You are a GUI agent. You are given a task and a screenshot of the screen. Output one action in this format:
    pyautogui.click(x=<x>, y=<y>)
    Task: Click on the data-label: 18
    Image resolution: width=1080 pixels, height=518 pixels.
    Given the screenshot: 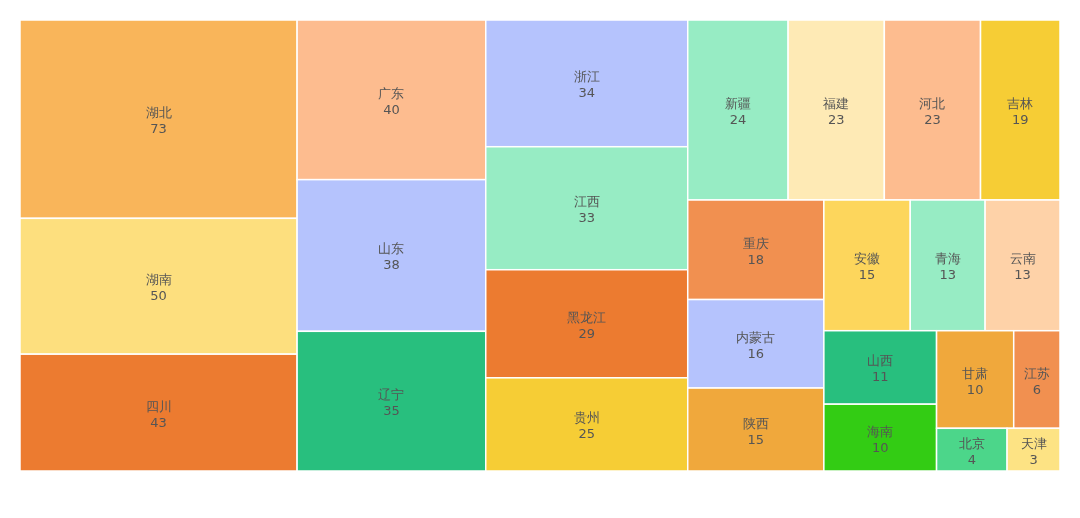 What is the action you would take?
    pyautogui.click(x=756, y=259)
    